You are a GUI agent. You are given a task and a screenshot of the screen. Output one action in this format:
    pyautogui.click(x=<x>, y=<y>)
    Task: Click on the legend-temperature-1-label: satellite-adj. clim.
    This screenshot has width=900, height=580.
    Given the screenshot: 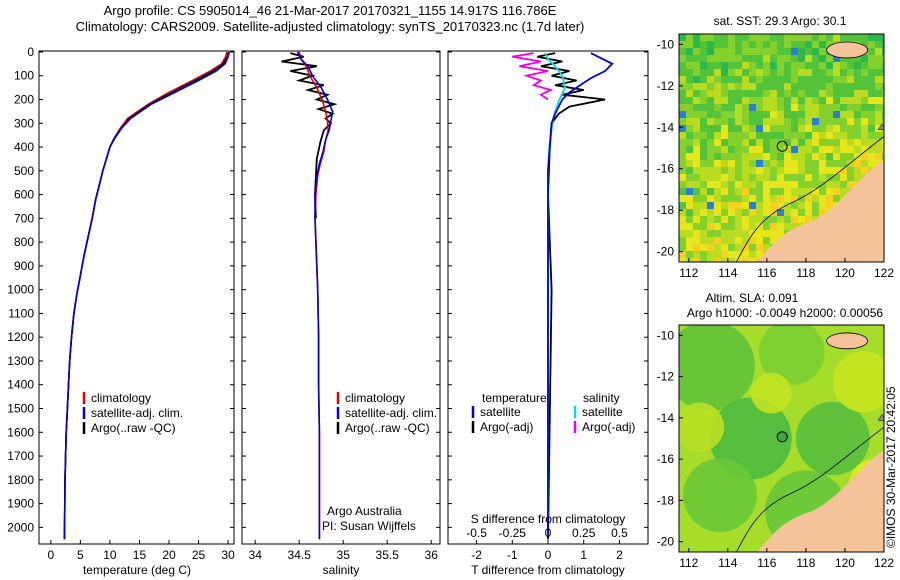 What is the action you would take?
    pyautogui.click(x=137, y=413)
    